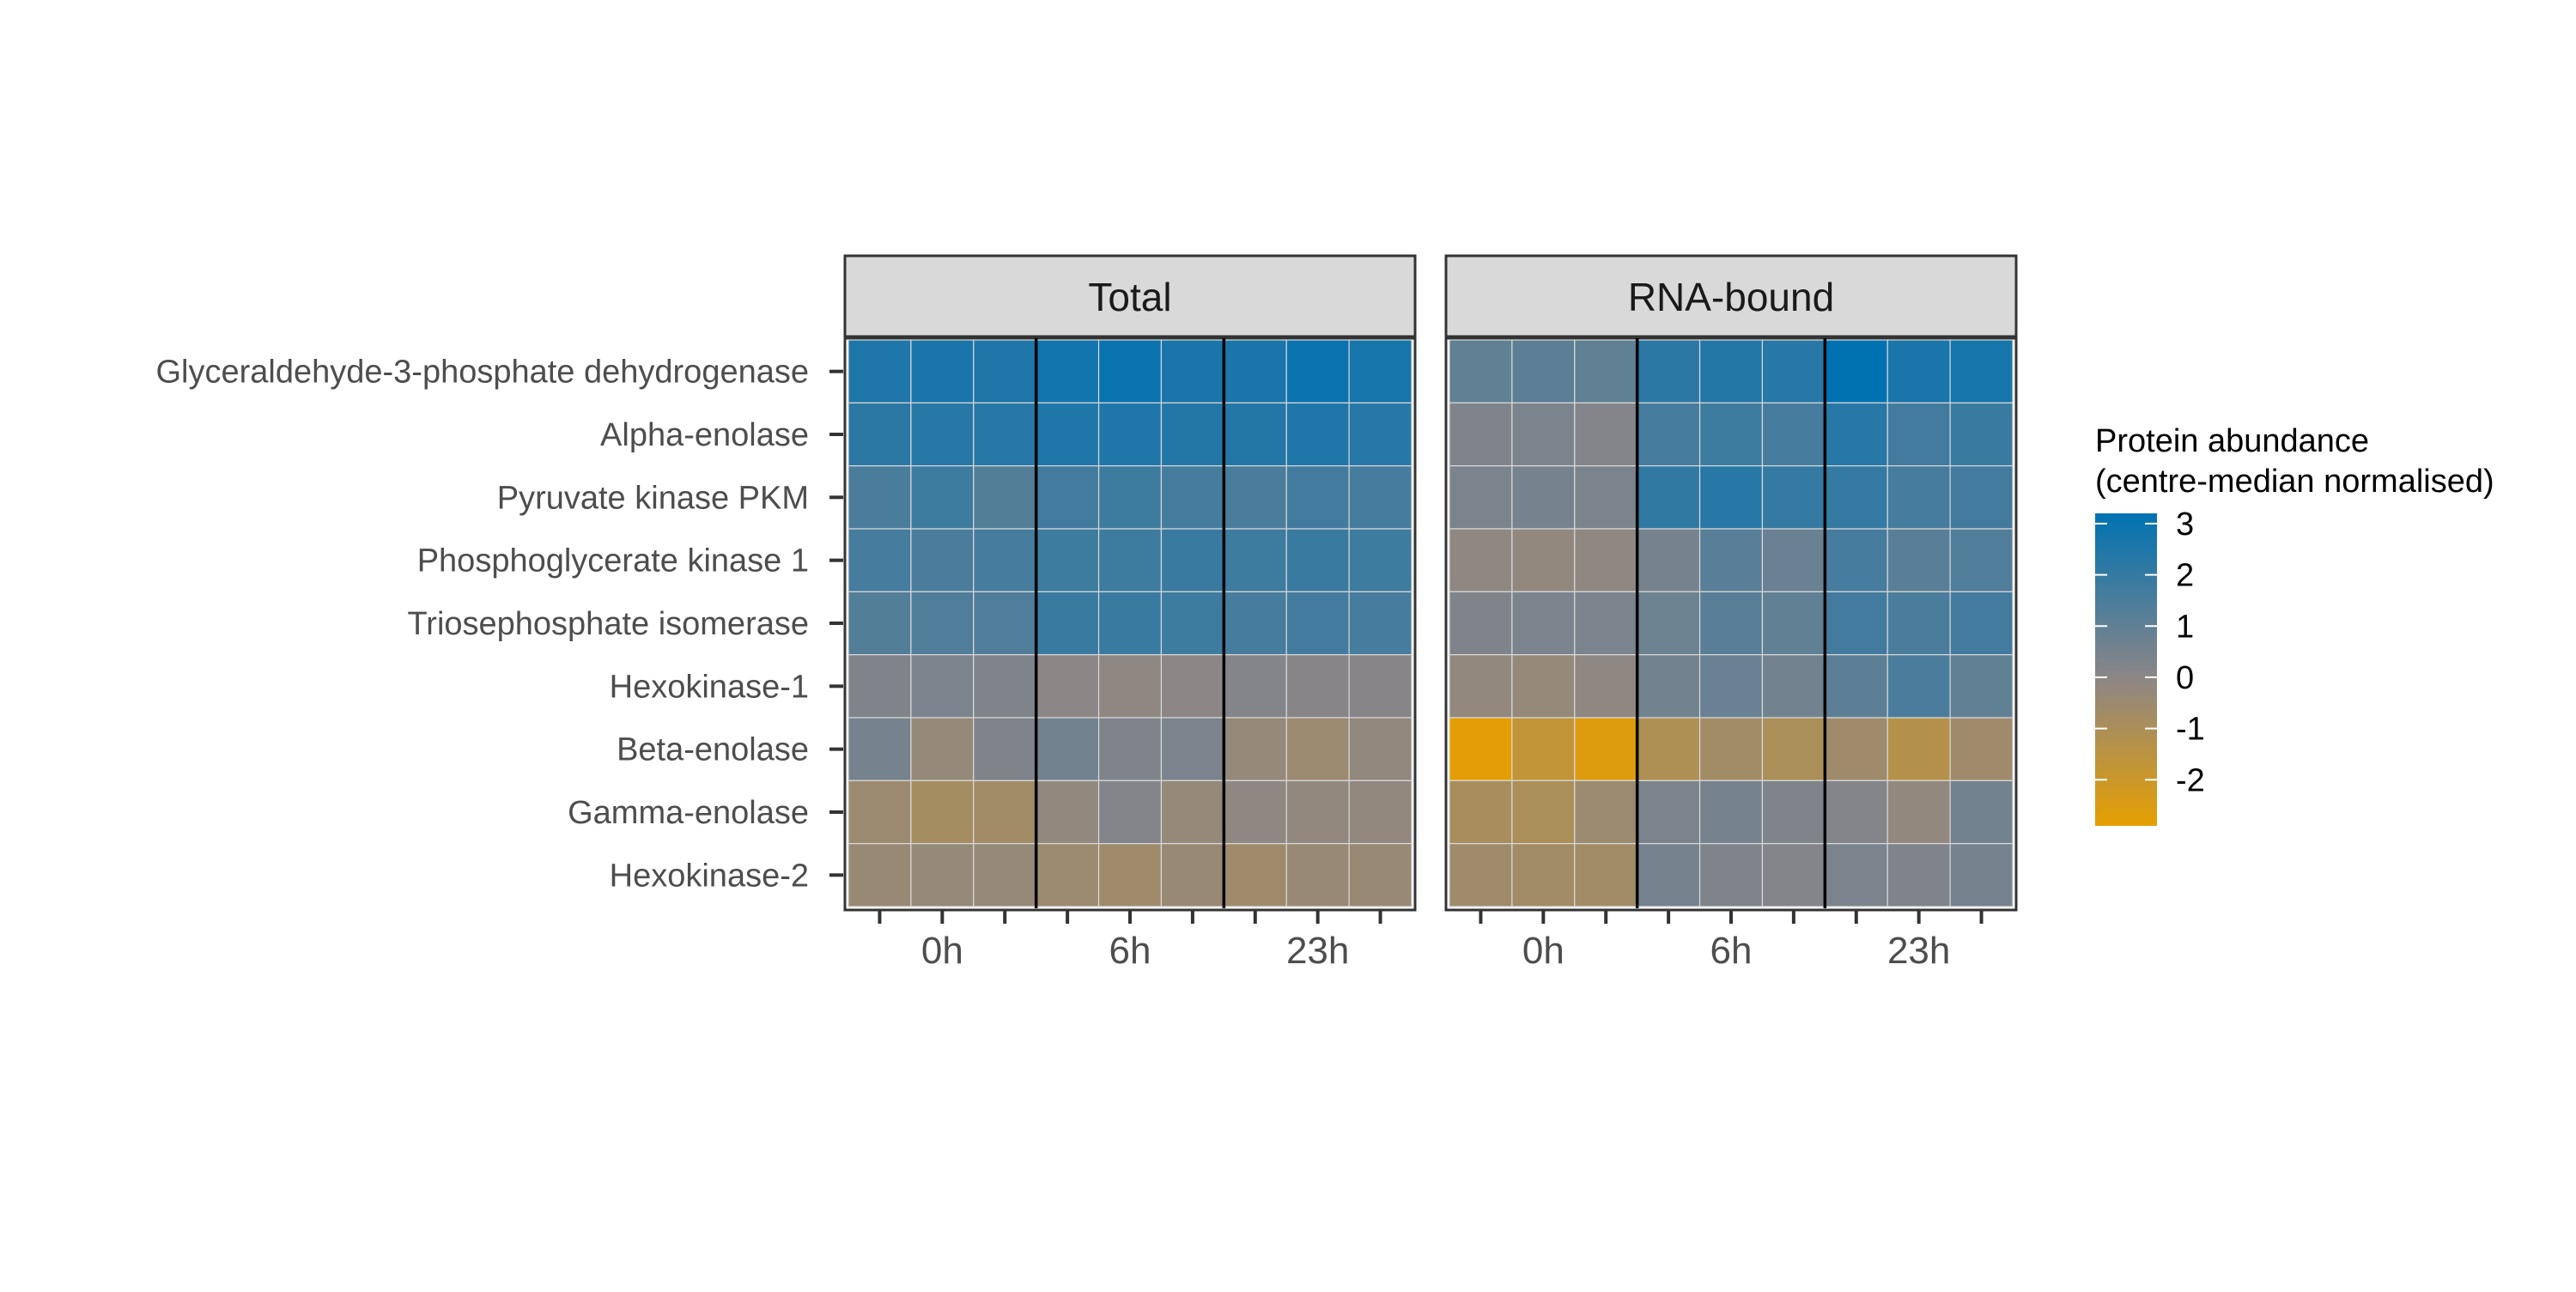 The width and height of the screenshot is (2576, 1292). I want to click on facet-strip-label: Total, so click(1129, 297).